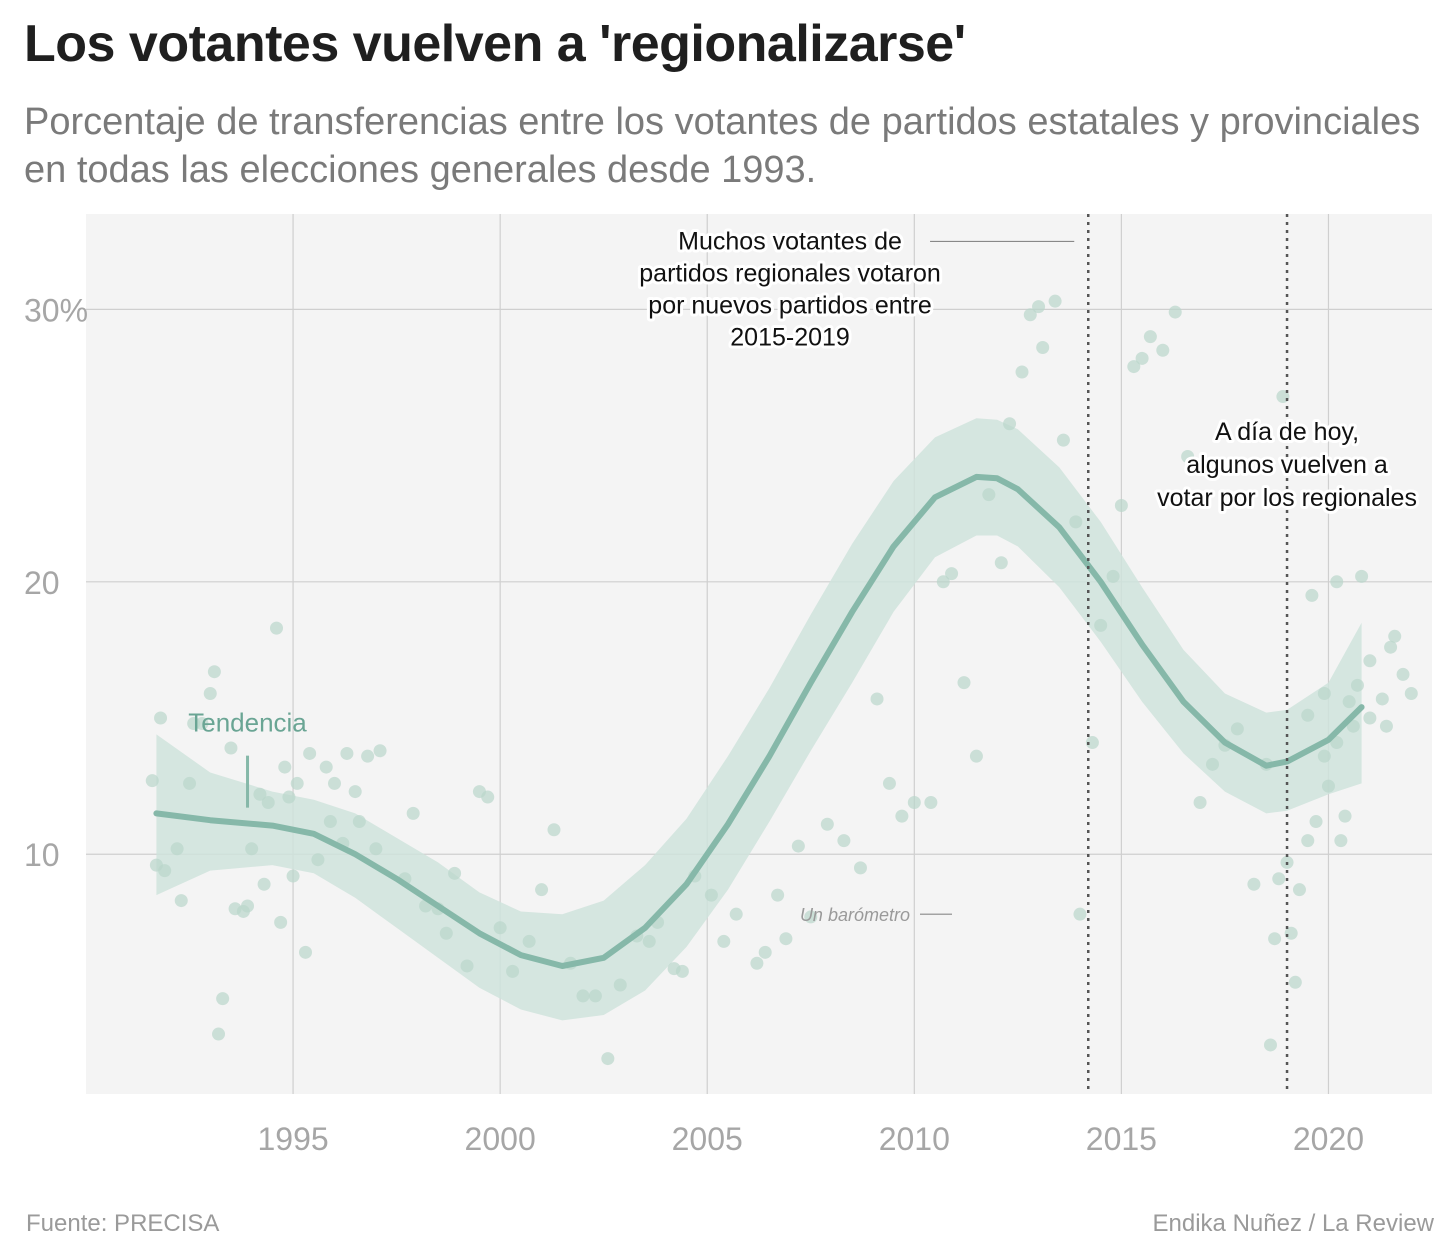 The width and height of the screenshot is (1456, 1253). What do you see at coordinates (495, 44) in the screenshot?
I see `chart-title: Los votantes vuelven a 'regionalizarse'` at bounding box center [495, 44].